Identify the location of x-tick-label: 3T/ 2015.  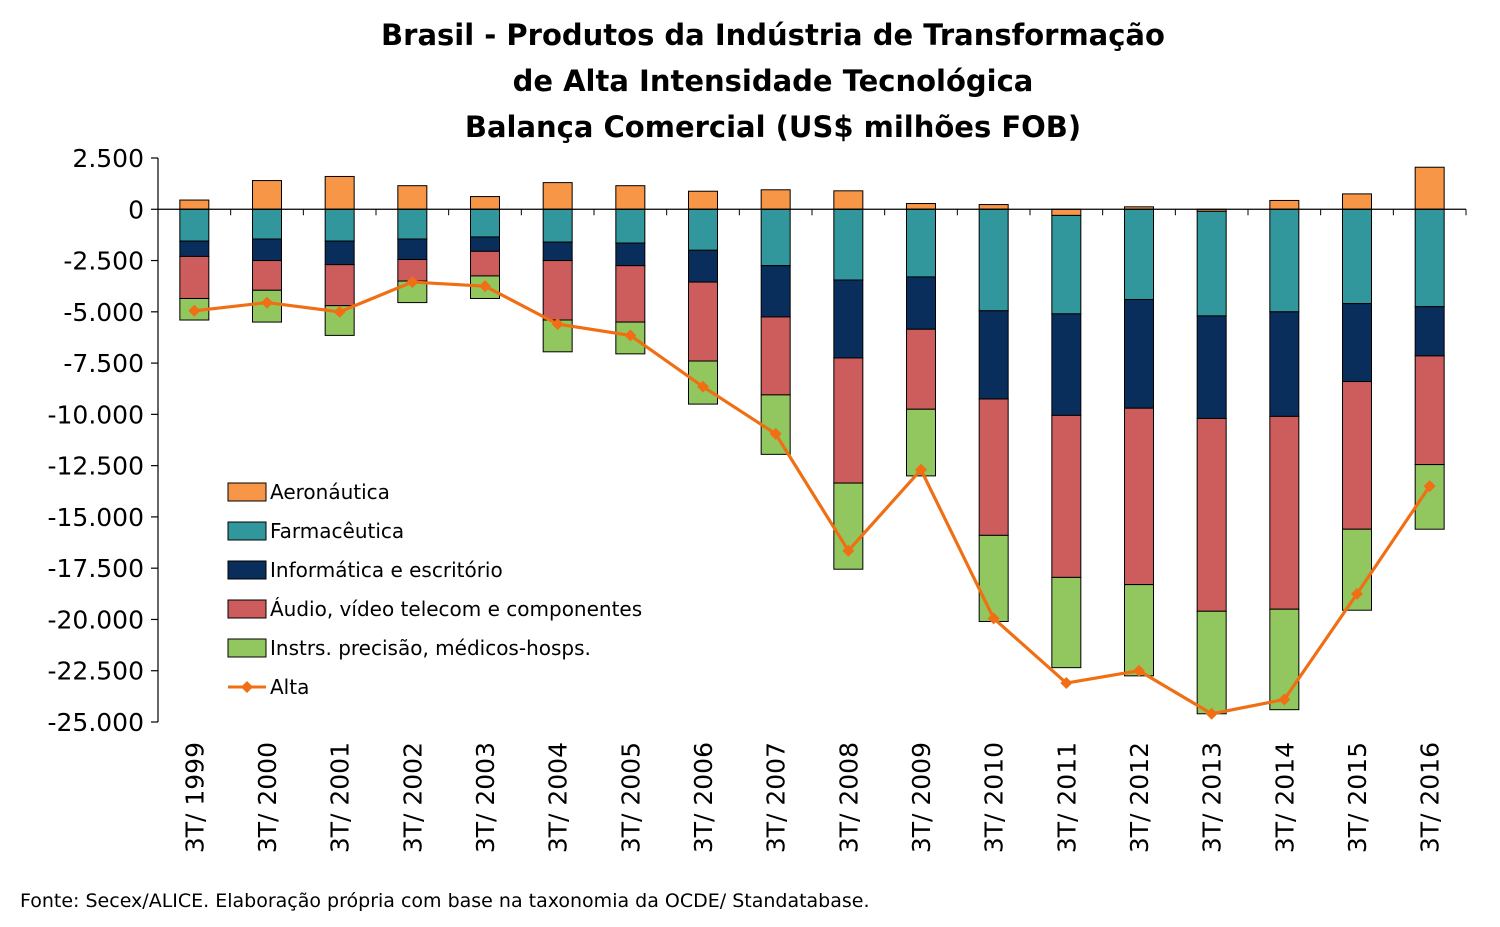
(1357, 797).